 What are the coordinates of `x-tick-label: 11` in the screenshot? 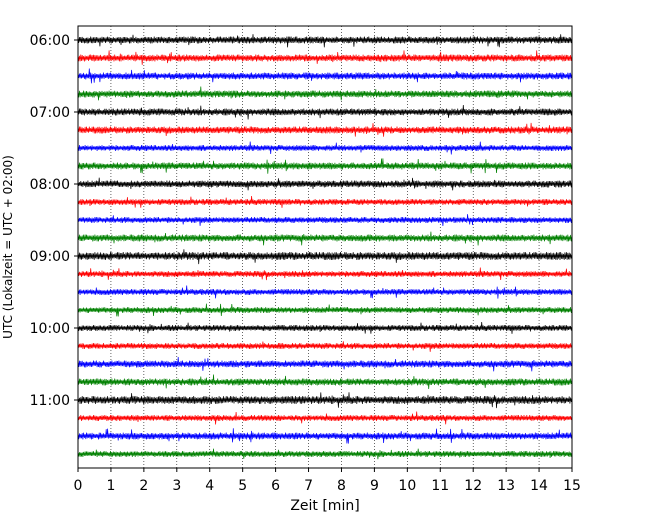 It's located at (440, 486).